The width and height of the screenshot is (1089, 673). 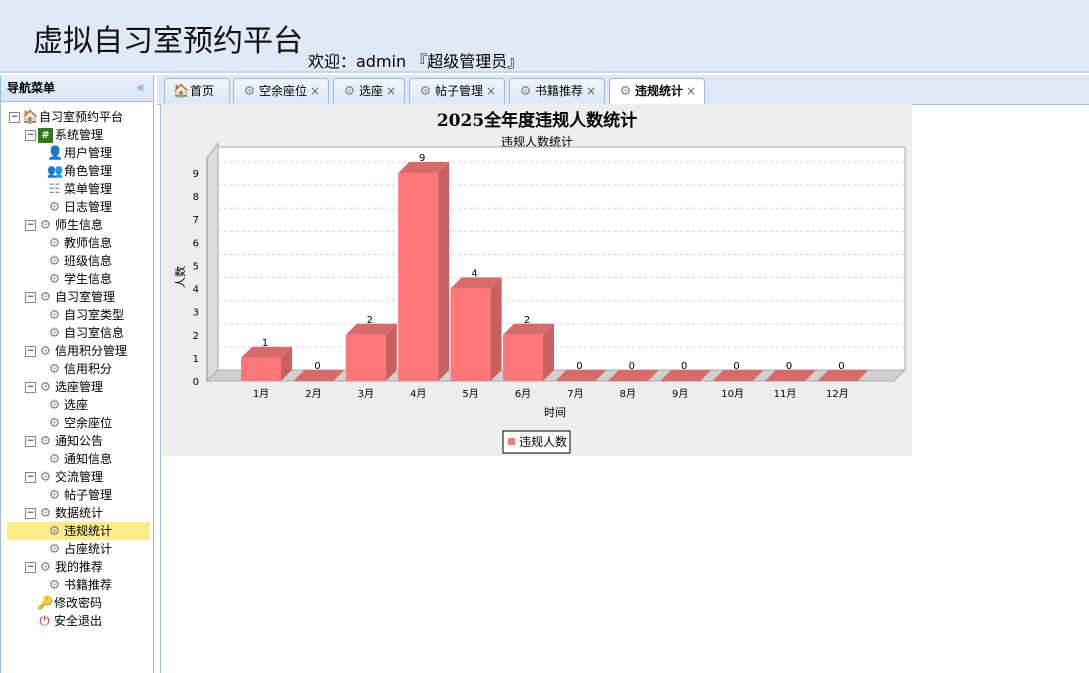 I want to click on y-tick-label: 9, so click(x=196, y=174).